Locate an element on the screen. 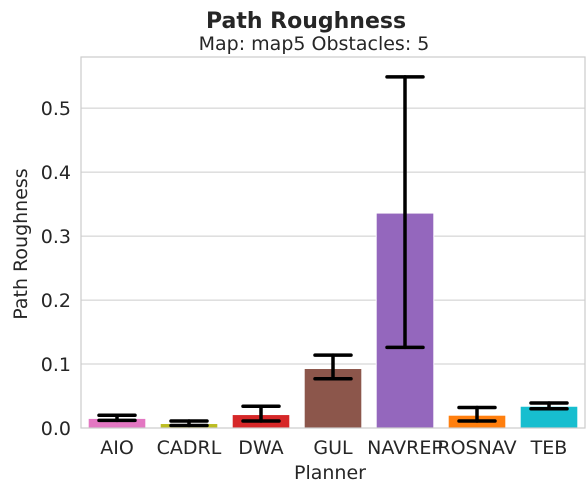 The width and height of the screenshot is (586, 492). y-axis-label: Path Roughness is located at coordinates (21, 243).